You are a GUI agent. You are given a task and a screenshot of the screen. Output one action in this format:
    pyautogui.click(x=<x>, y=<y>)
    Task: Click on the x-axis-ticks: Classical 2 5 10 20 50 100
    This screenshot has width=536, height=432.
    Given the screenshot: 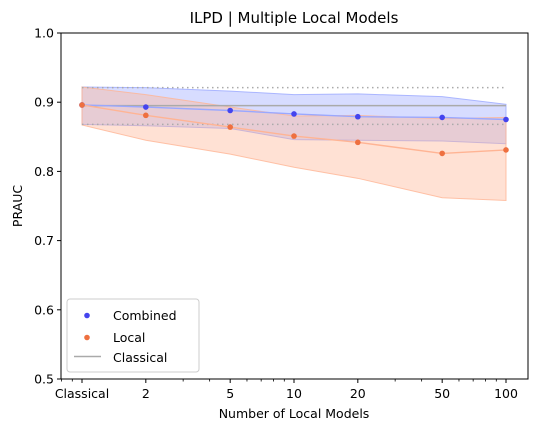 What is the action you would take?
    pyautogui.click(x=286, y=390)
    